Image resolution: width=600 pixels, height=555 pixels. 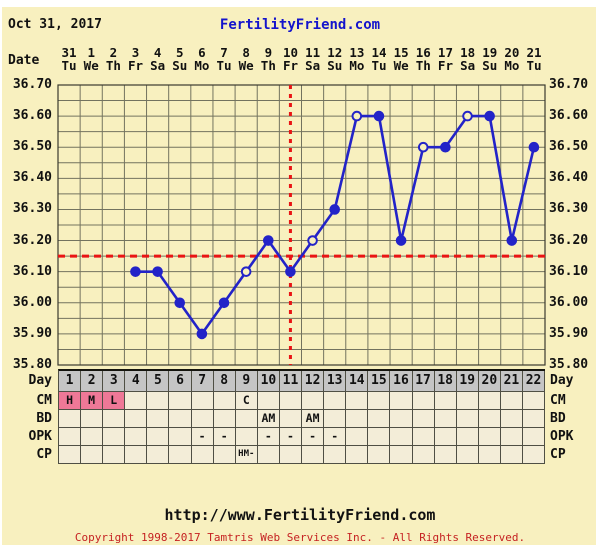 I want to click on bd-cell-day-10: AM, so click(x=268, y=419).